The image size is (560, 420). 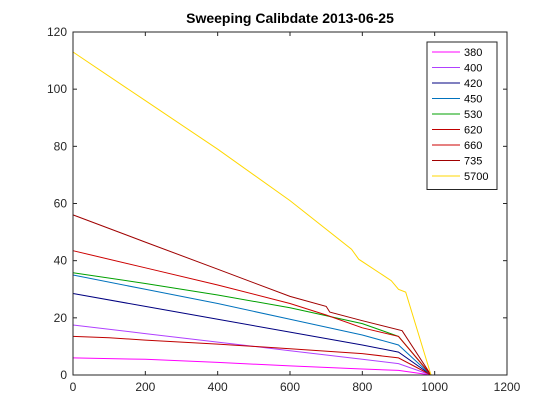 What do you see at coordinates (73, 387) in the screenshot?
I see `x-tick-label: 0` at bounding box center [73, 387].